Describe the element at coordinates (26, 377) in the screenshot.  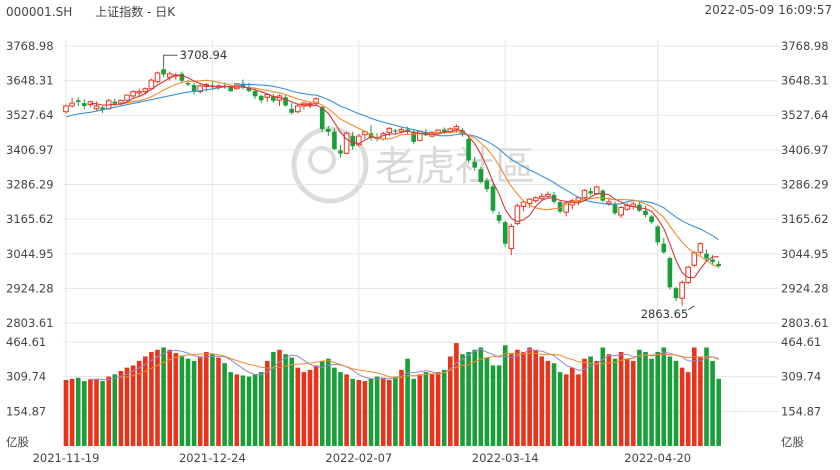
I see `volume-tick-label-left: 309.74` at that location.